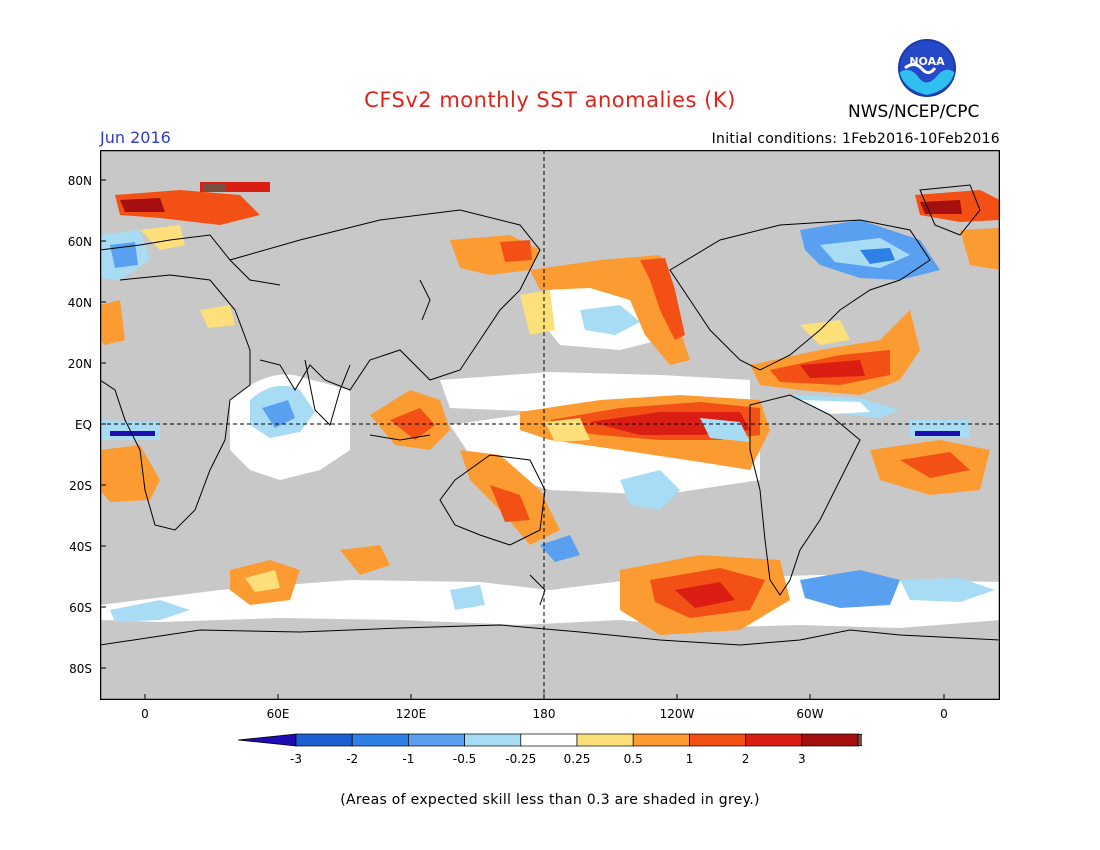 This screenshot has width=1100, height=850. Describe the element at coordinates (550, 100) in the screenshot. I see `chart-title: CFSv2 monthly SST anomalies (K)` at that location.